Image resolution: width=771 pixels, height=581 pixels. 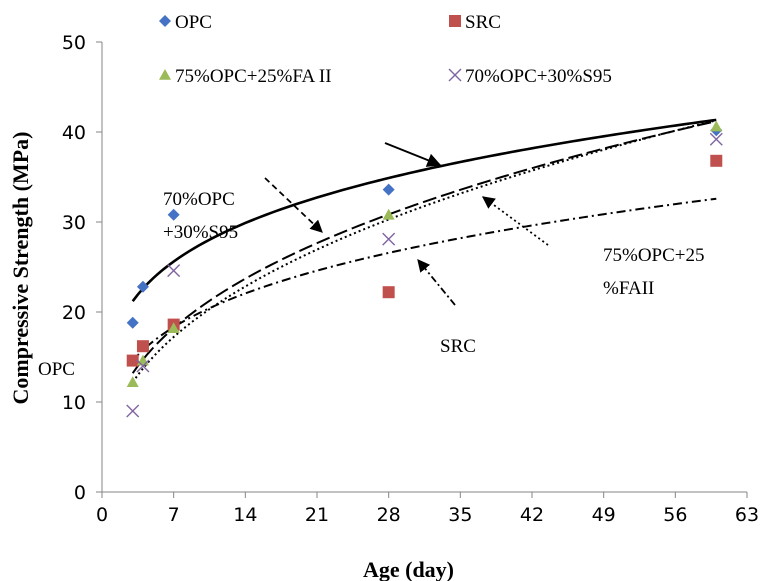 I want to click on legend-label: SRC, so click(x=483, y=22).